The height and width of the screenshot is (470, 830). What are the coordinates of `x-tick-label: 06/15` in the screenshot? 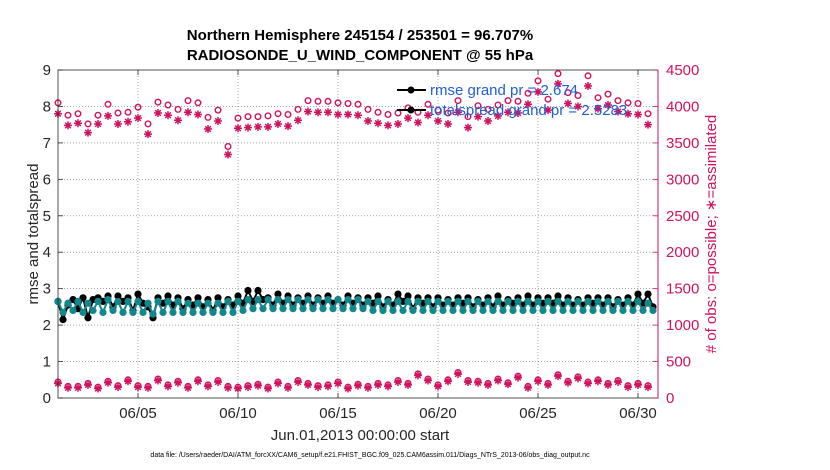 It's located at (338, 413).